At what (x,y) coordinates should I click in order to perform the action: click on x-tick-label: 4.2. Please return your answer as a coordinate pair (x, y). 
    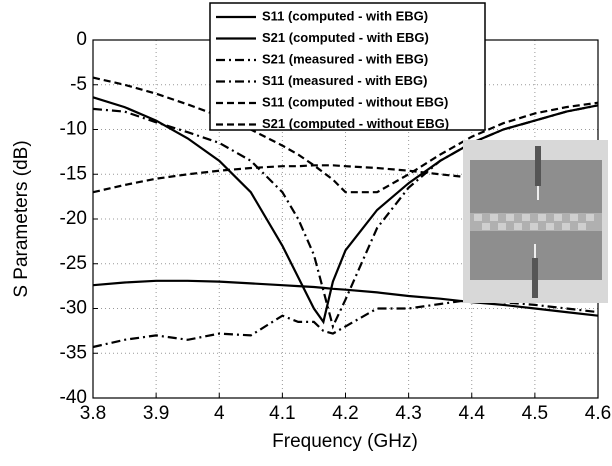
    Looking at the image, I should click on (345, 413).